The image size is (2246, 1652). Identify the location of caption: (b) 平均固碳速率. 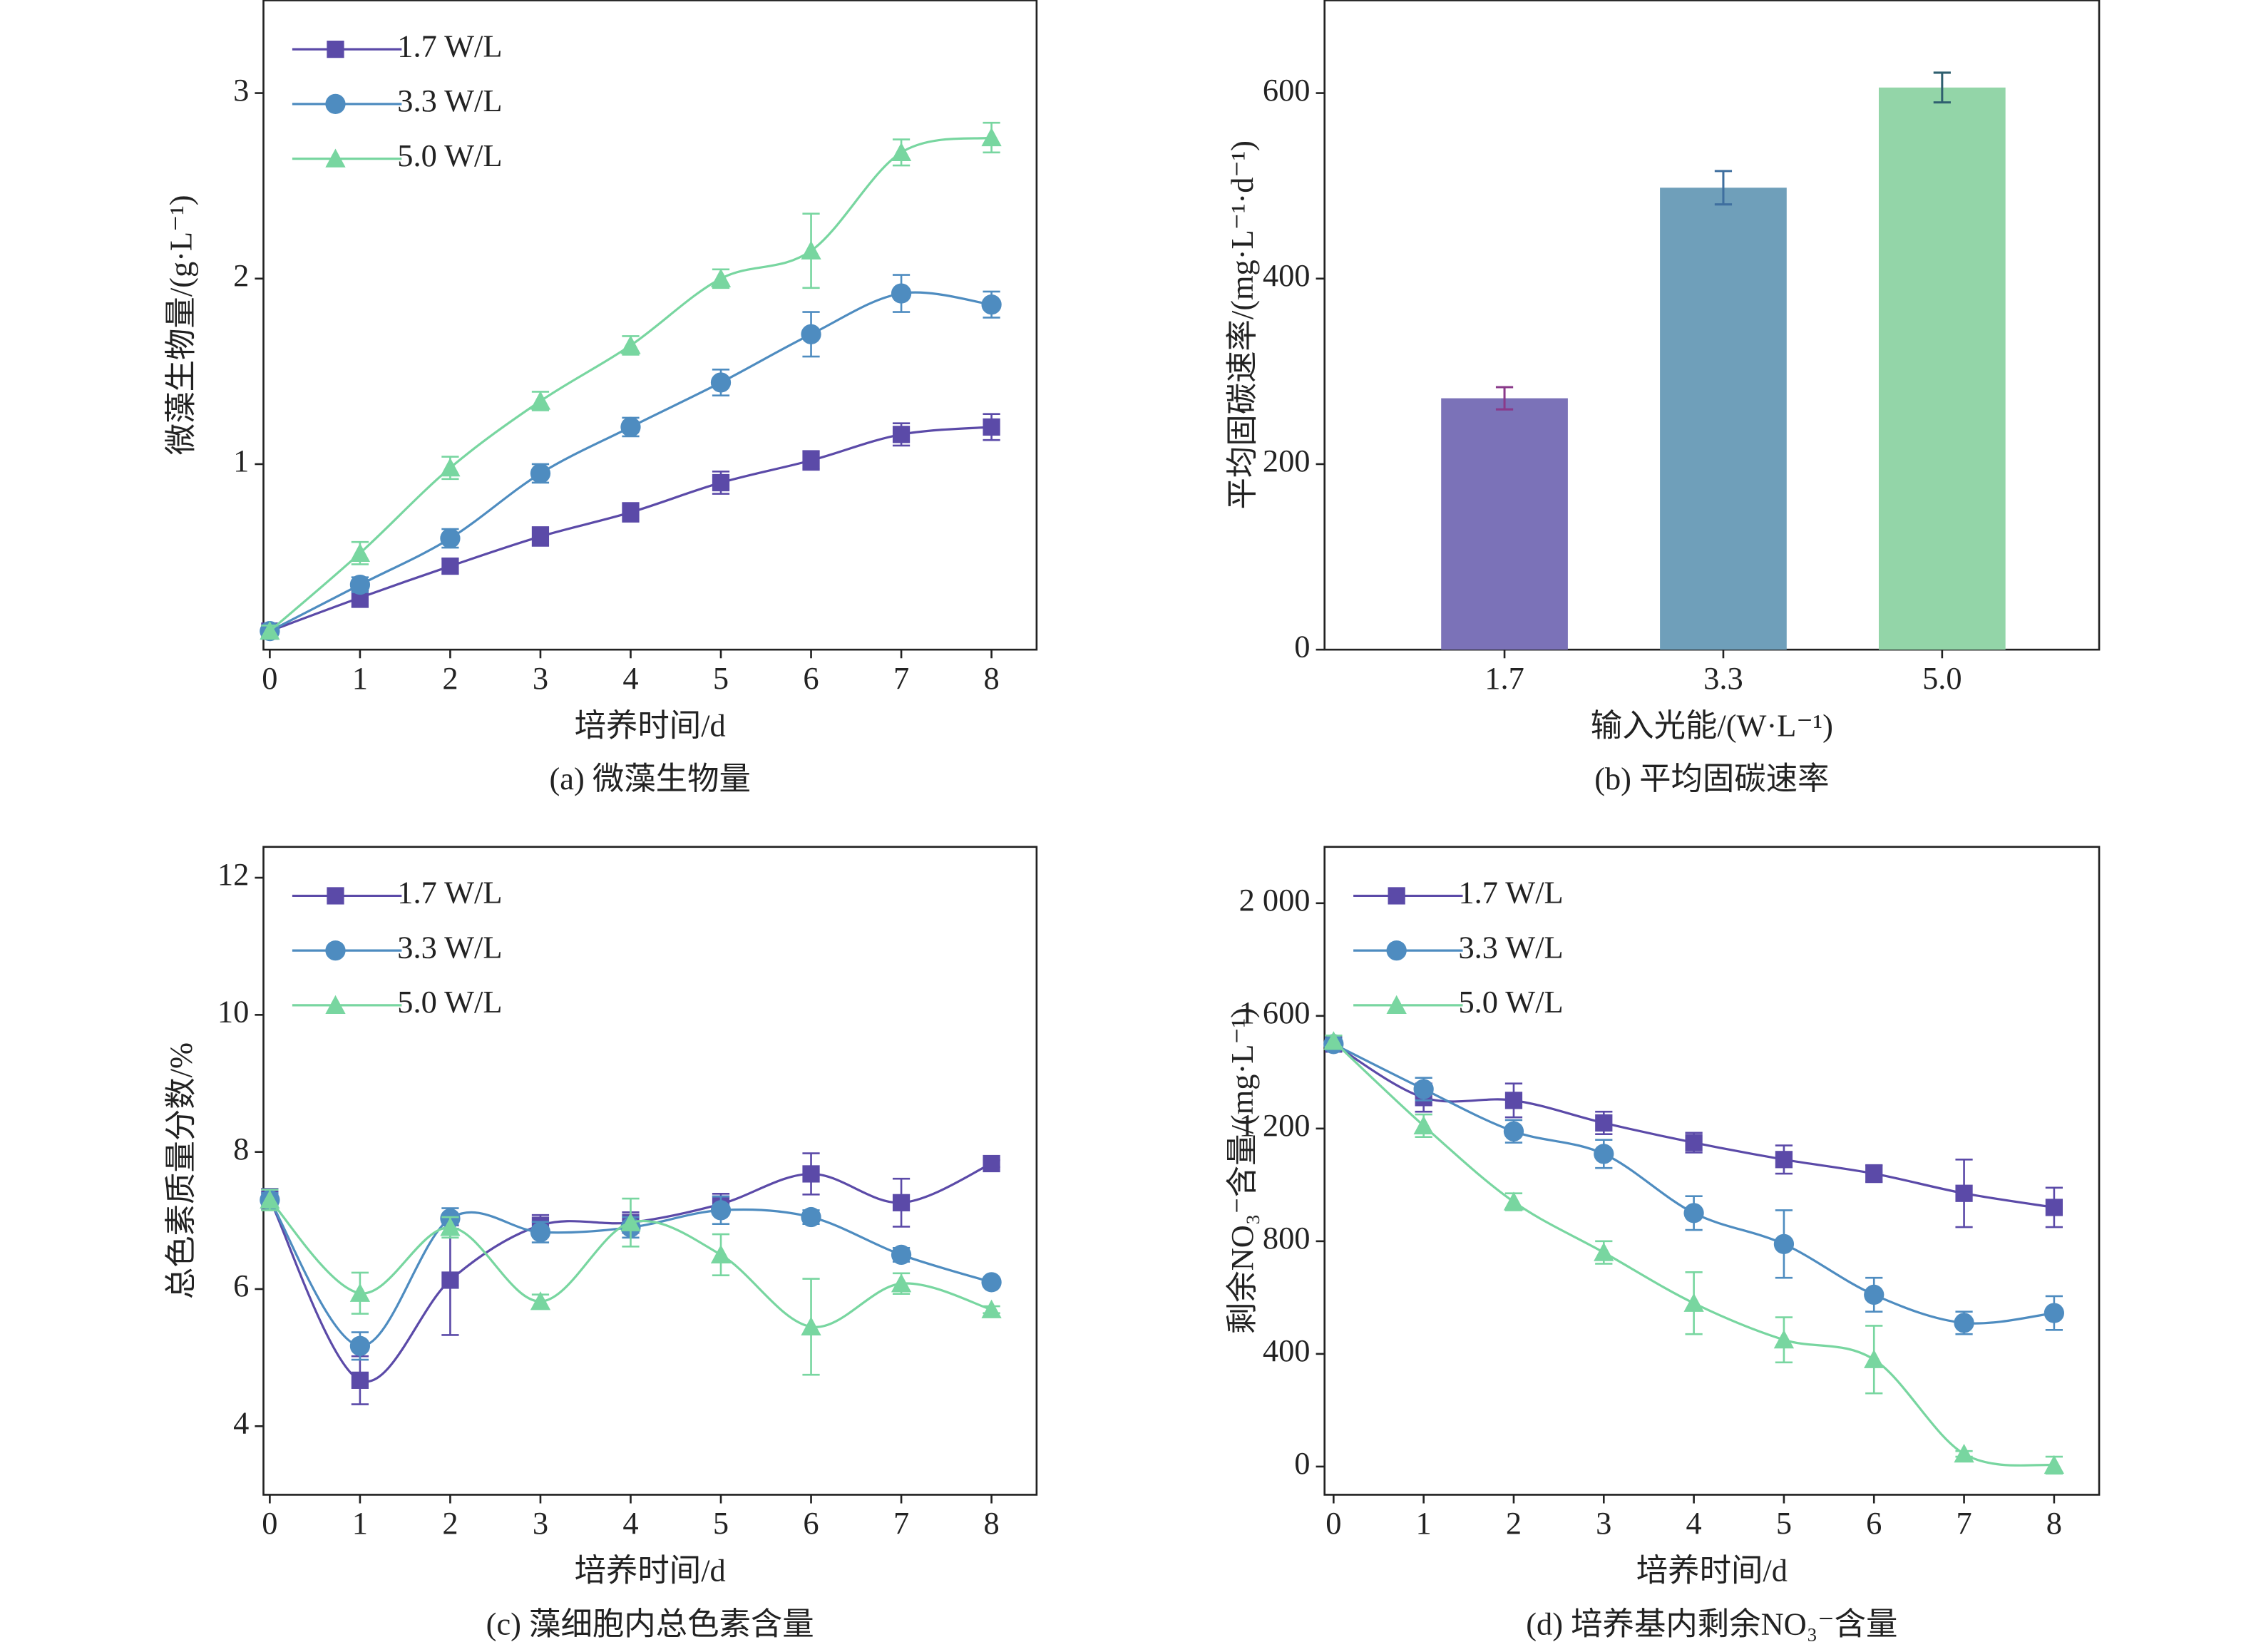
(1711, 778).